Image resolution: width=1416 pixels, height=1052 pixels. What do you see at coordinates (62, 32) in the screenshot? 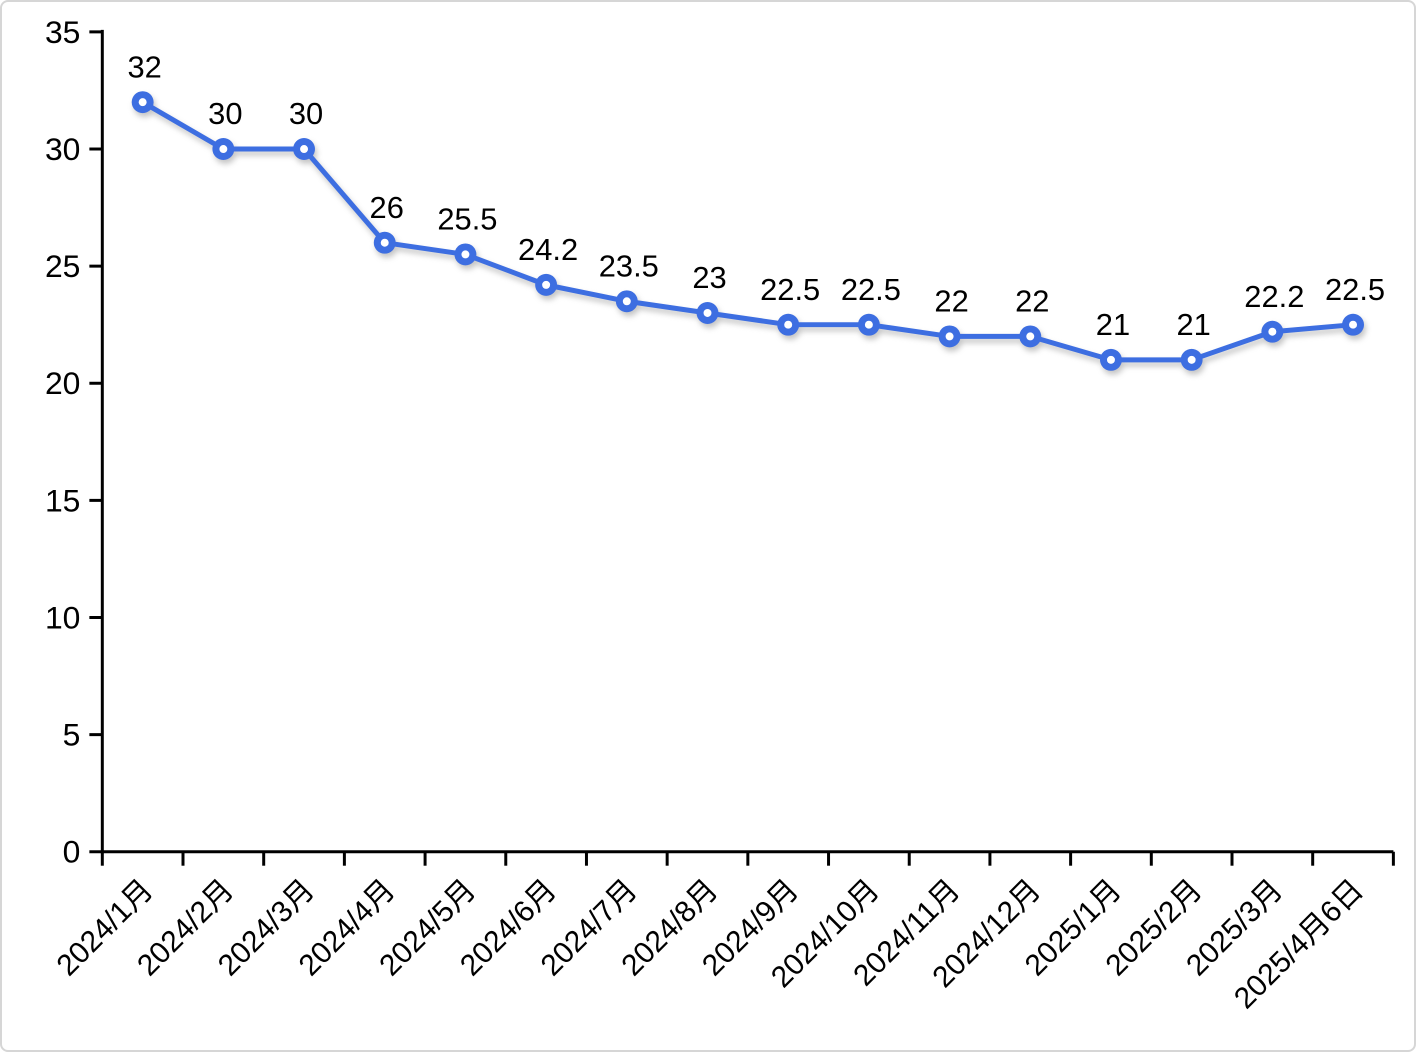
I see `y-axis-tick-label: 35` at bounding box center [62, 32].